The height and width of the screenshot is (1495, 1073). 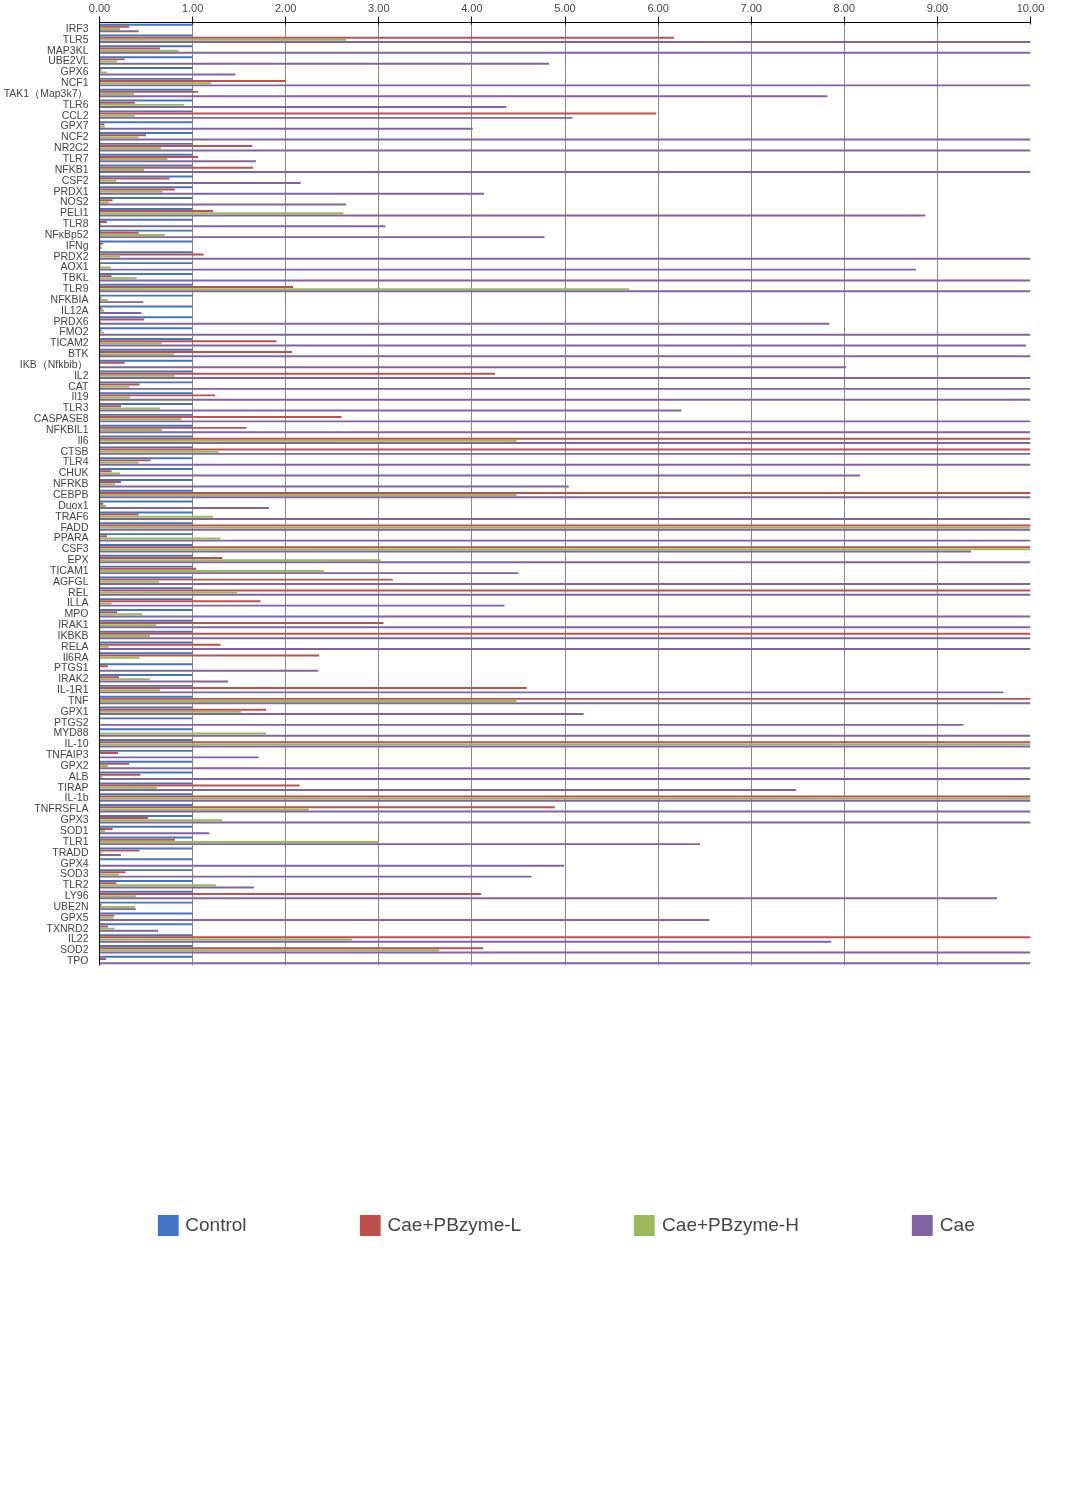 What do you see at coordinates (66, 233) in the screenshot?
I see `y-tick-label: NFκBp52` at bounding box center [66, 233].